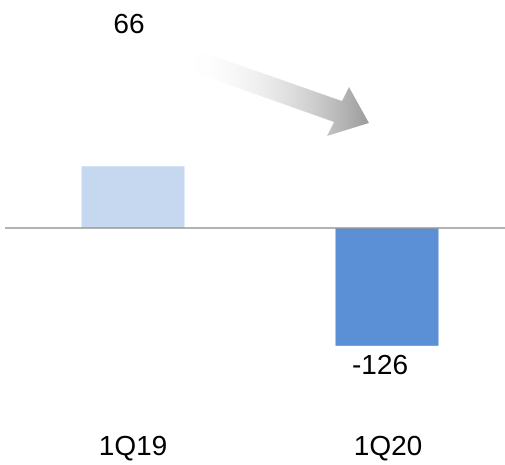  I want to click on trend-arrow-icon, so click(276, 92).